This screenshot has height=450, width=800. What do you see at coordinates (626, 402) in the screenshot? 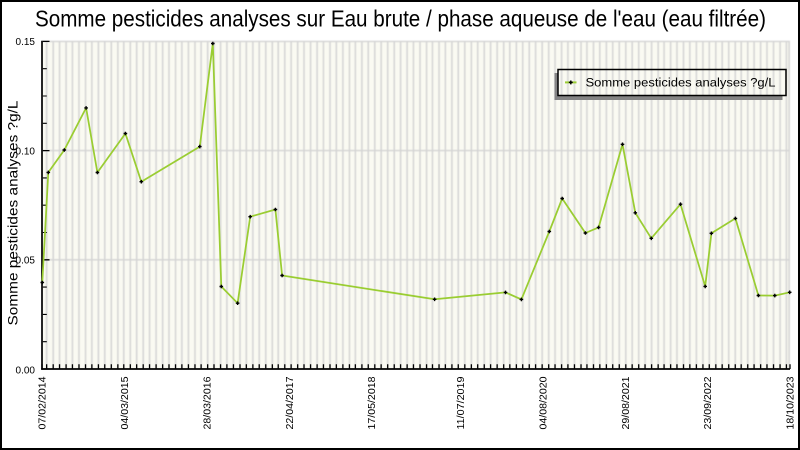
I see `svg-text: 29/08/2021` at bounding box center [626, 402].